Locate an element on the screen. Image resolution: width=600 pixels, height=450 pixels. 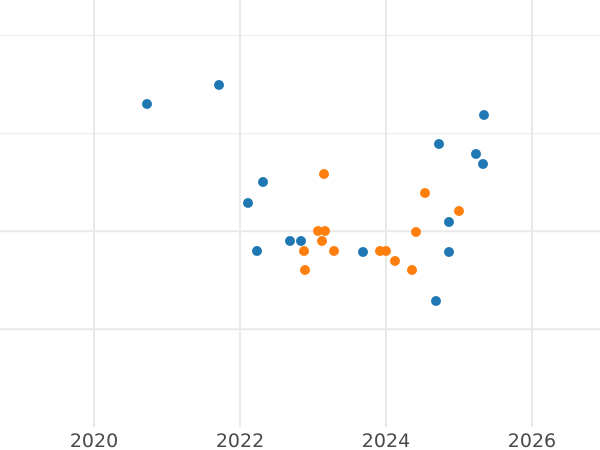
x-tick-label: 2026 is located at coordinates (532, 440).